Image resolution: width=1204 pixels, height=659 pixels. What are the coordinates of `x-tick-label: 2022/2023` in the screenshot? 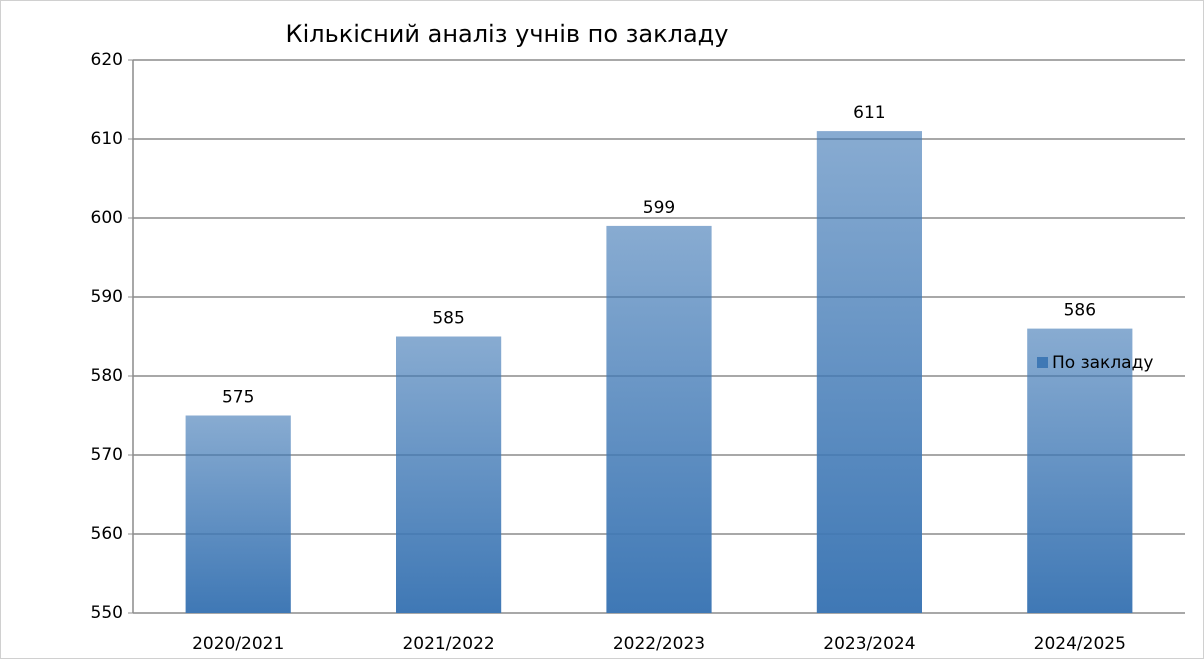 It's located at (659, 644).